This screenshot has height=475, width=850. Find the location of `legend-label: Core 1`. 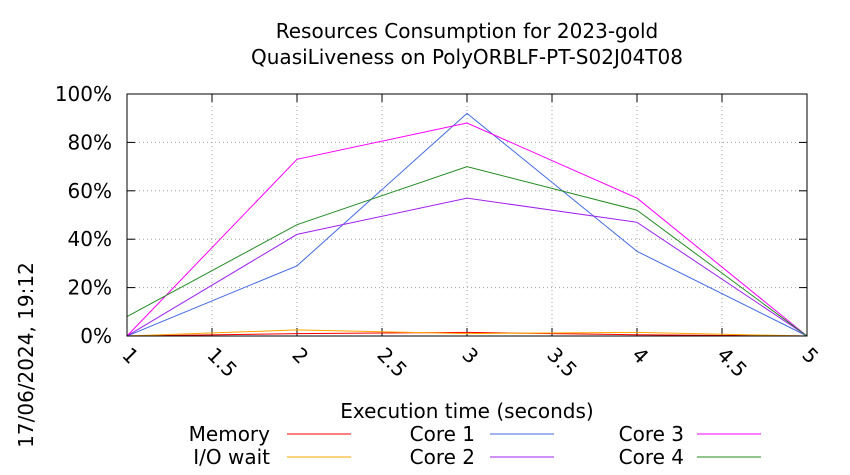

legend-label: Core 1 is located at coordinates (442, 434).